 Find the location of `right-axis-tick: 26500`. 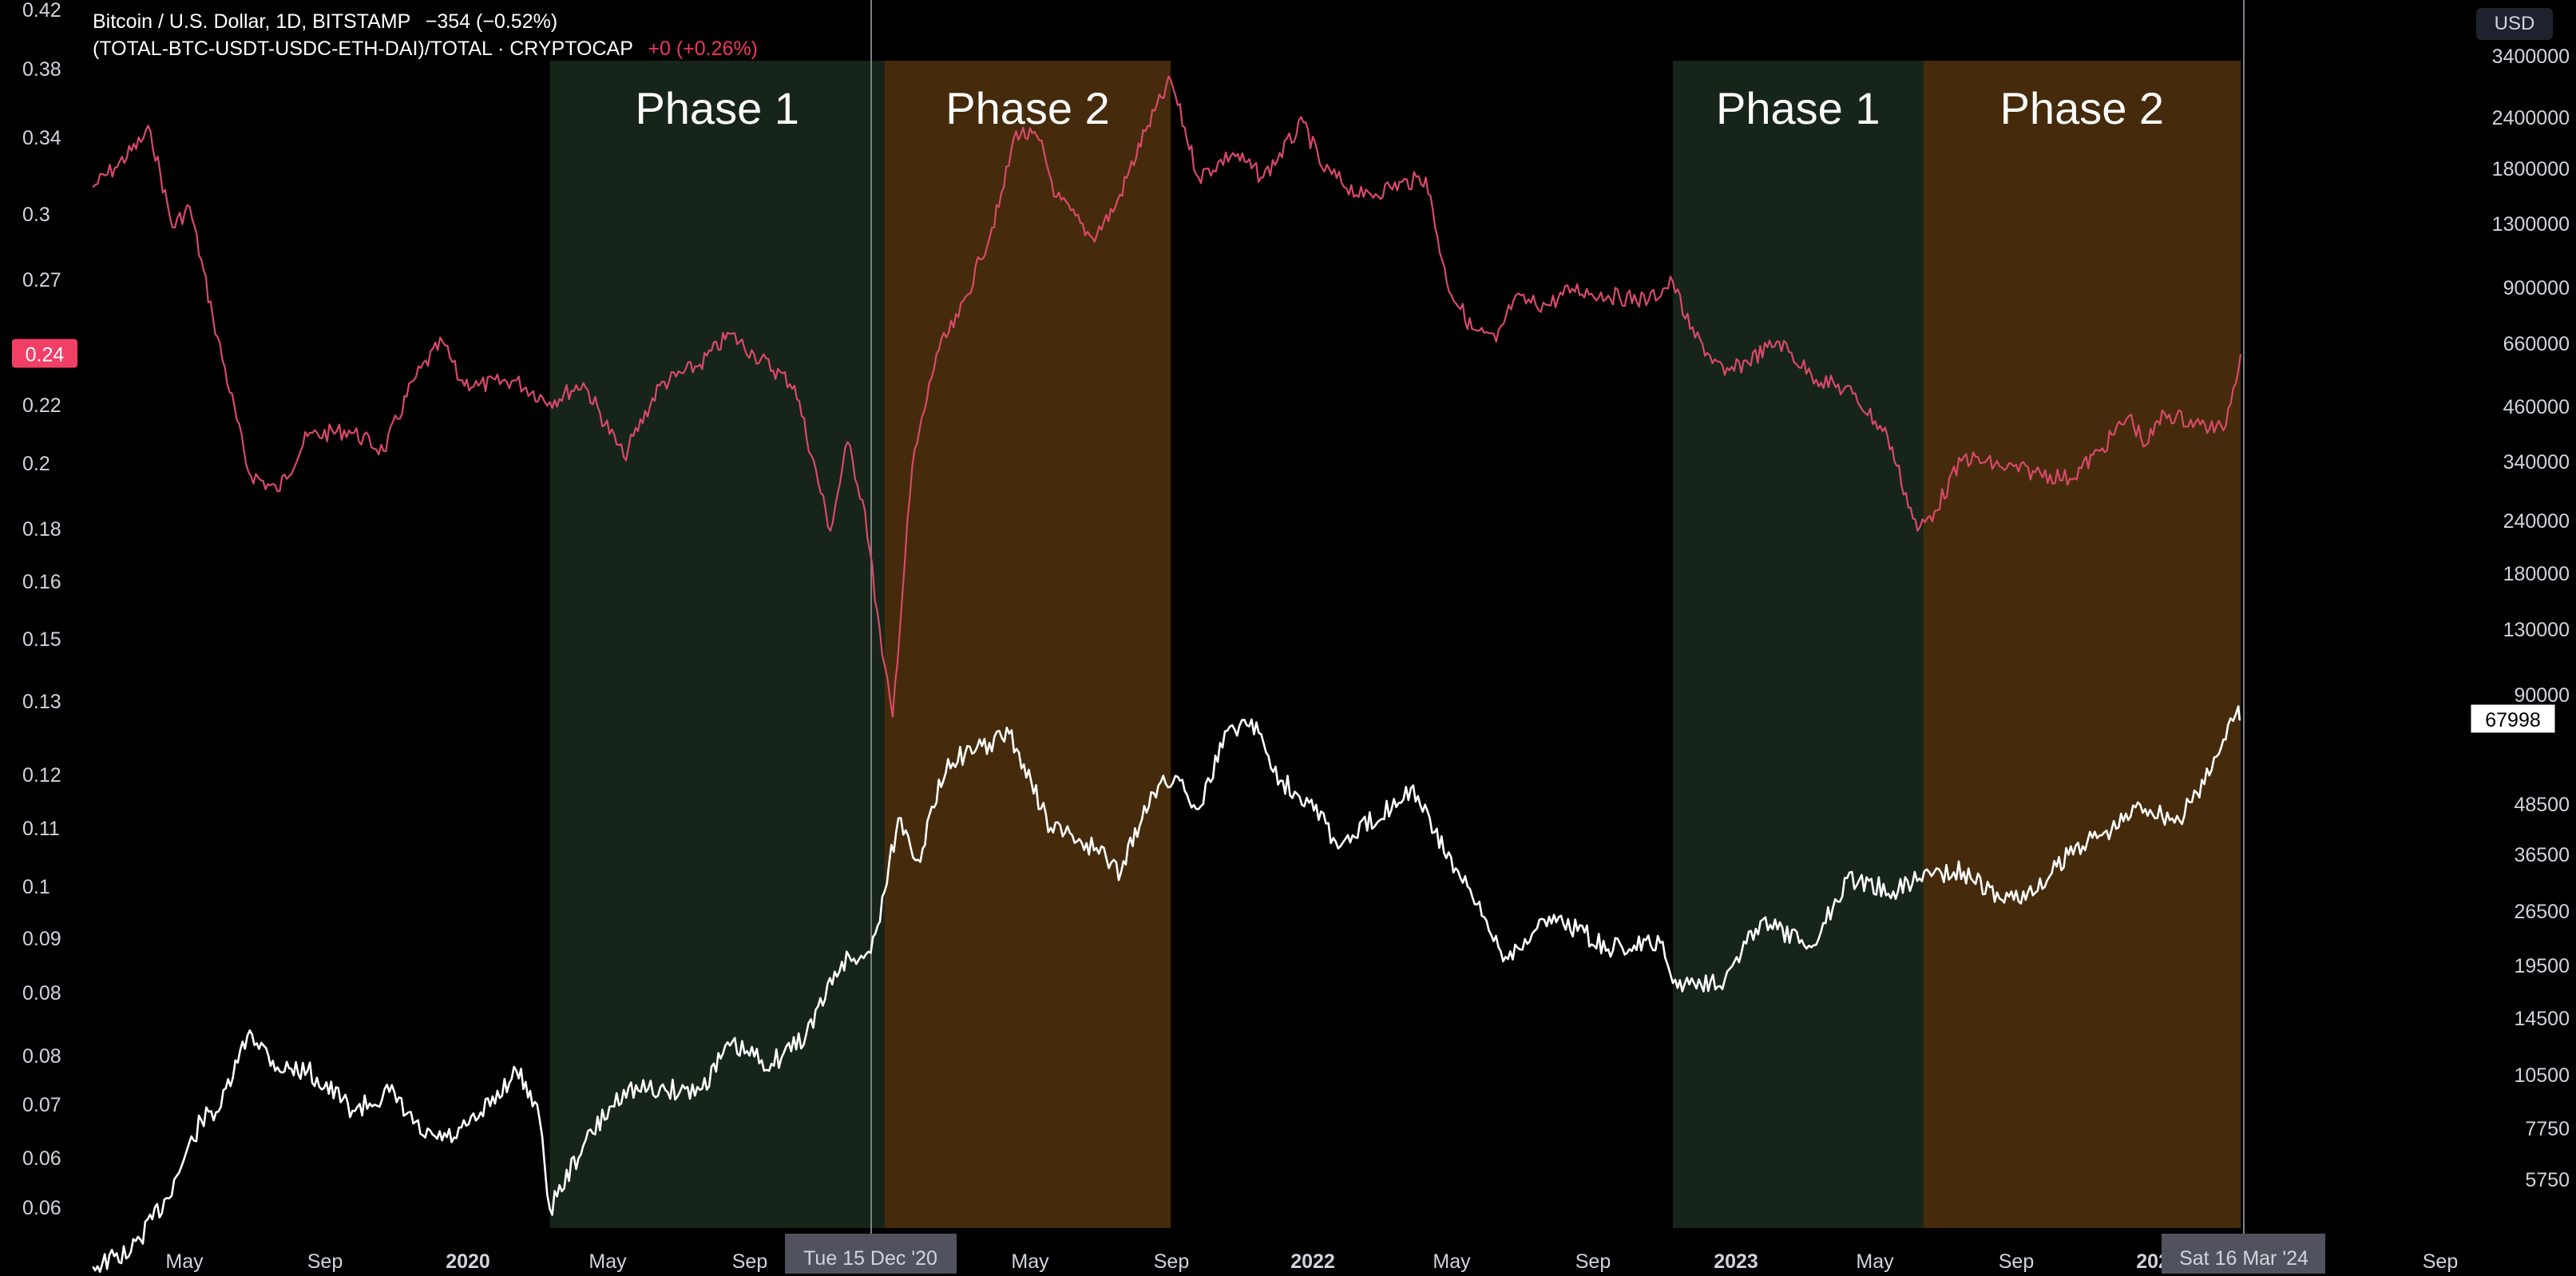

right-axis-tick: 26500 is located at coordinates (2542, 912).